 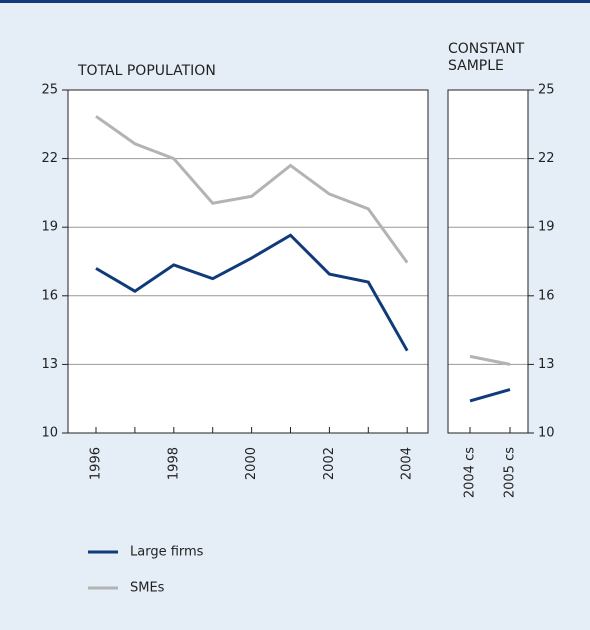 What do you see at coordinates (251, 463) in the screenshot?
I see `x-tick-label: 2000` at bounding box center [251, 463].